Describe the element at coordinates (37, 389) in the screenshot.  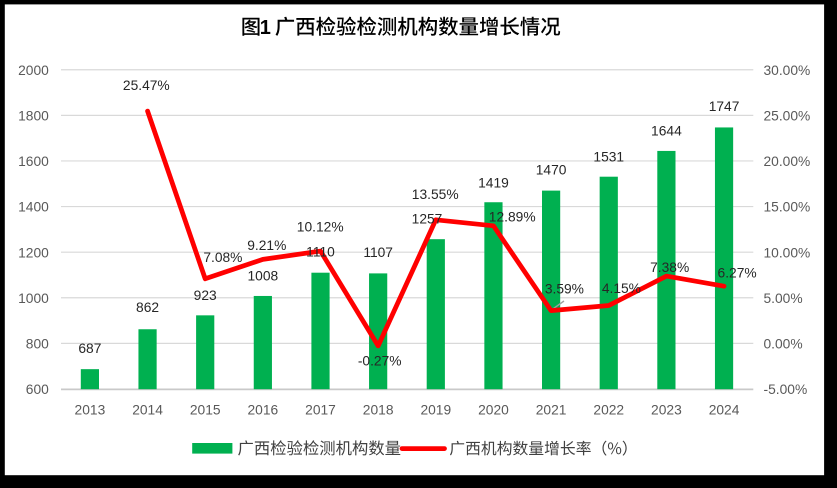
I see `svg-text: 600` at that location.